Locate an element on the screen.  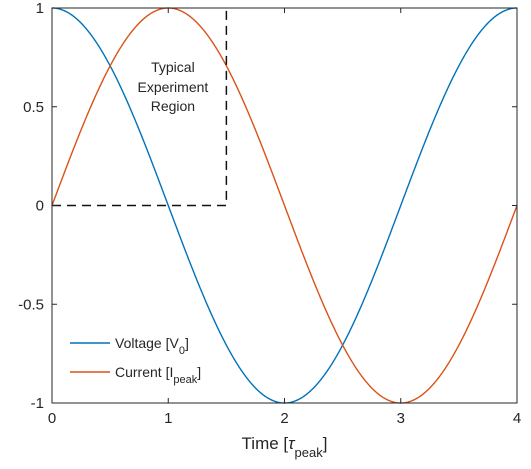
annotation-line-2: Experiment is located at coordinates (172, 87).